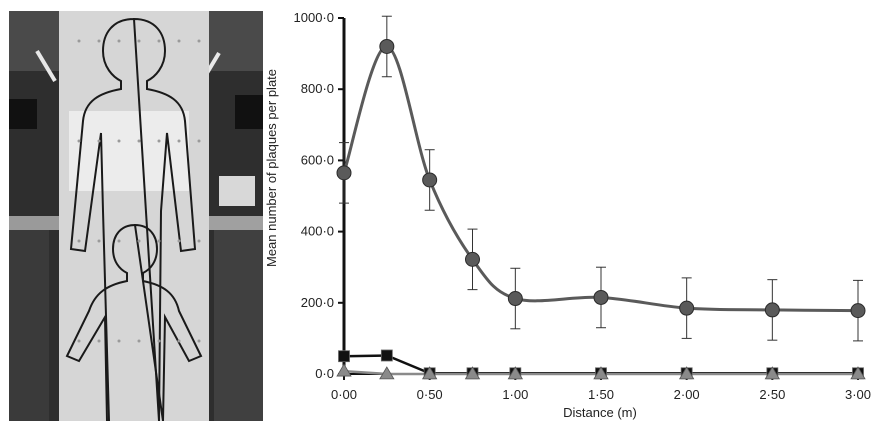  Describe the element at coordinates (344, 394) in the screenshot. I see `x-tick-label: 0·00` at that location.